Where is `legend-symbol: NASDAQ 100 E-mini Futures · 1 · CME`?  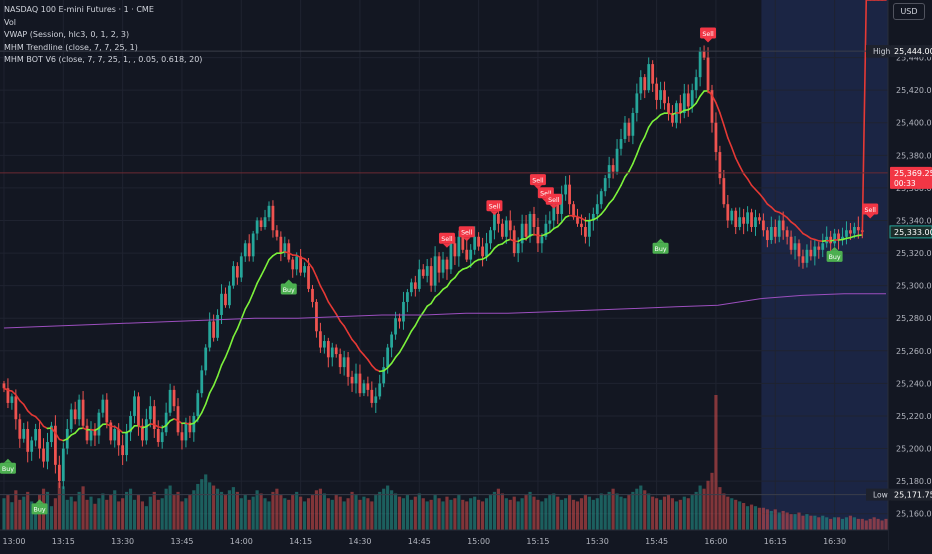 legend-symbol: NASDAQ 100 E-mini Futures · 1 · CME is located at coordinates (103, 10).